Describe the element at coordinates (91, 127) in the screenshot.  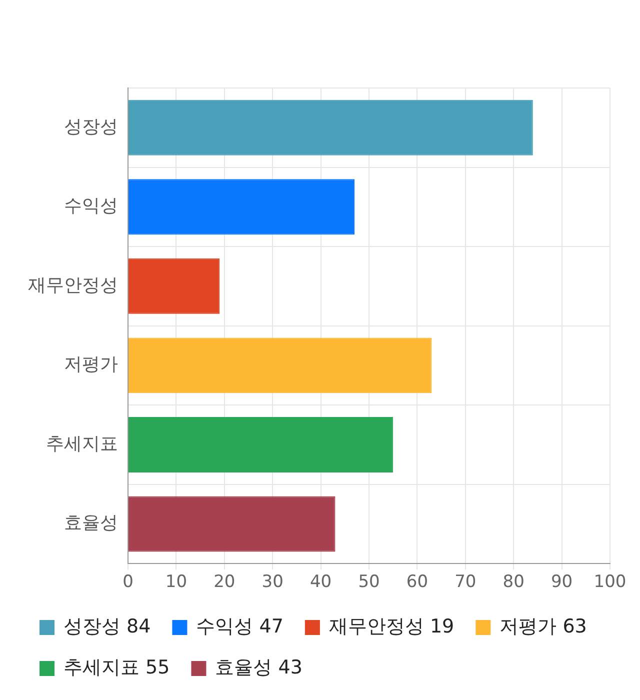
I see `y-tick-label: 성장성` at that location.